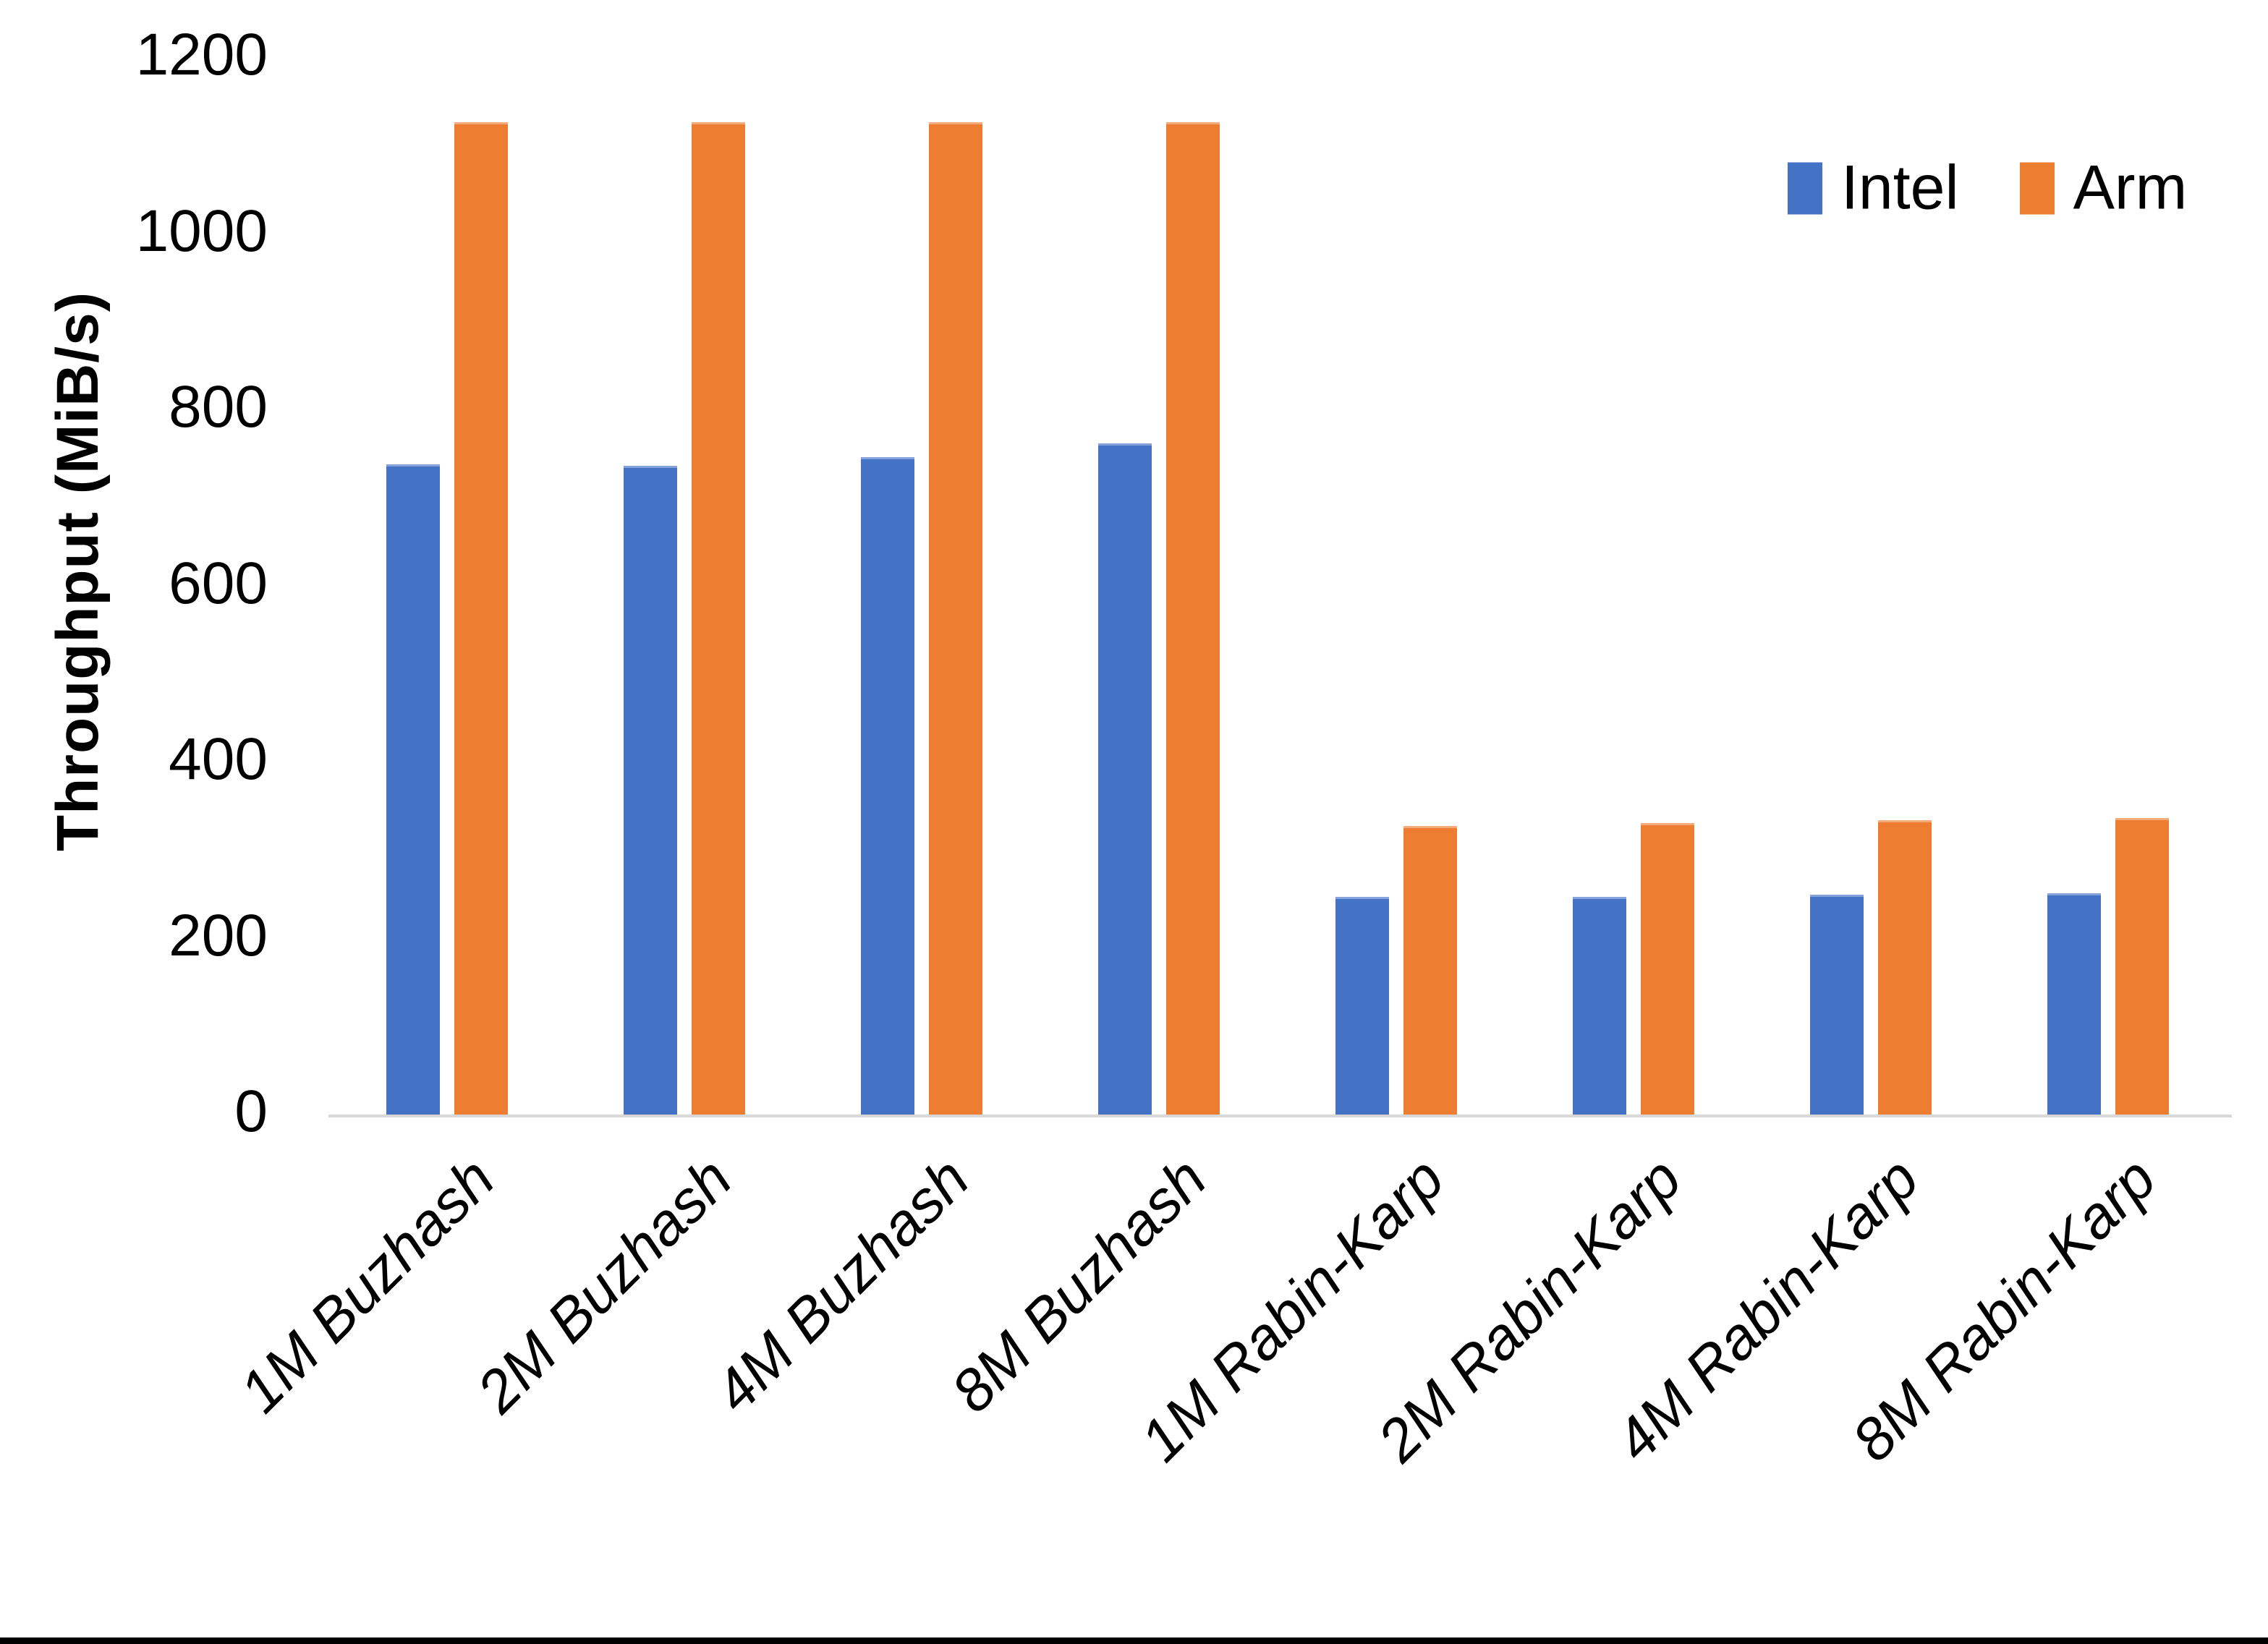  I want to click on legend-item-arm: Arm, so click(2103, 188).